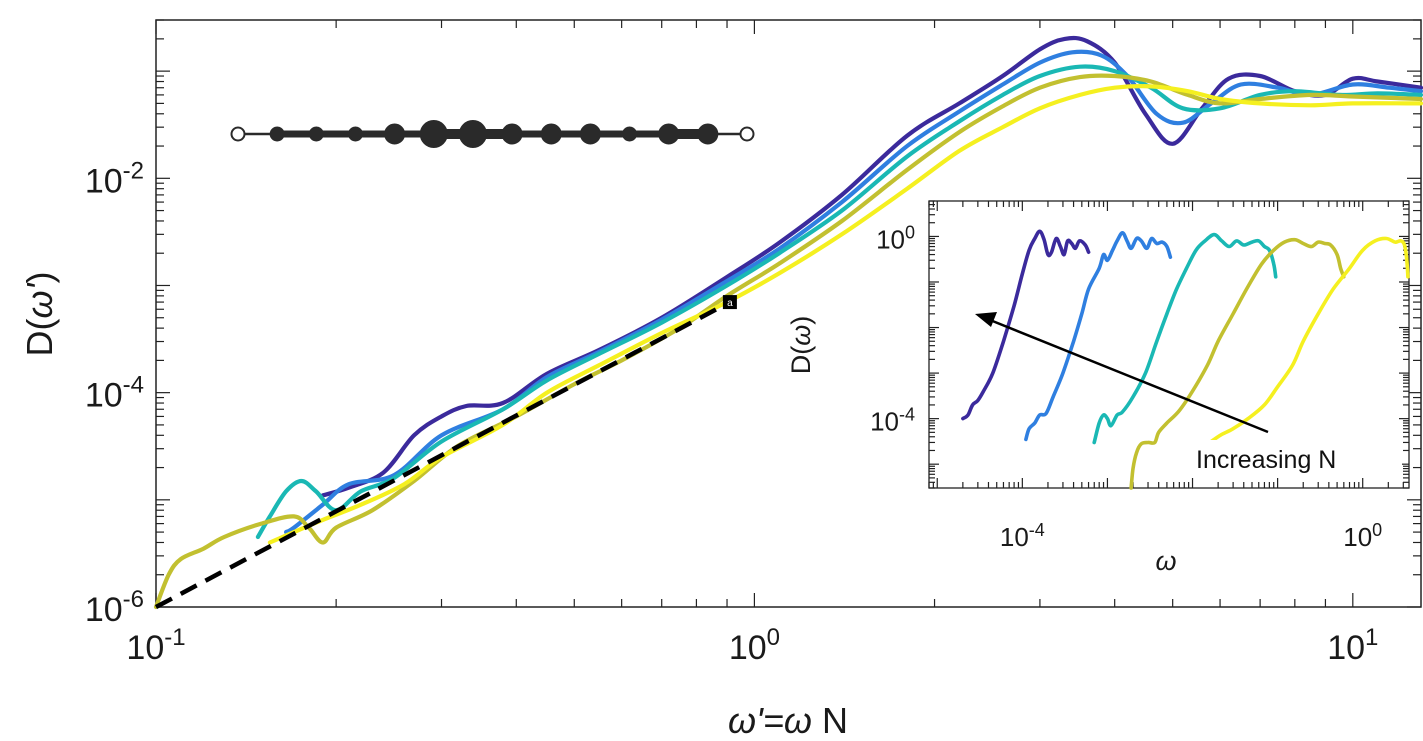  Describe the element at coordinates (770, 720) in the screenshot. I see `main-x-axis-label-main: ω'=ω` at that location.